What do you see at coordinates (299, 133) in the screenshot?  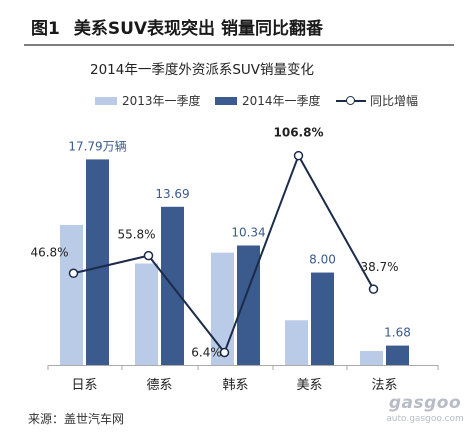 I see `growth-value-label: 106.8%` at bounding box center [299, 133].